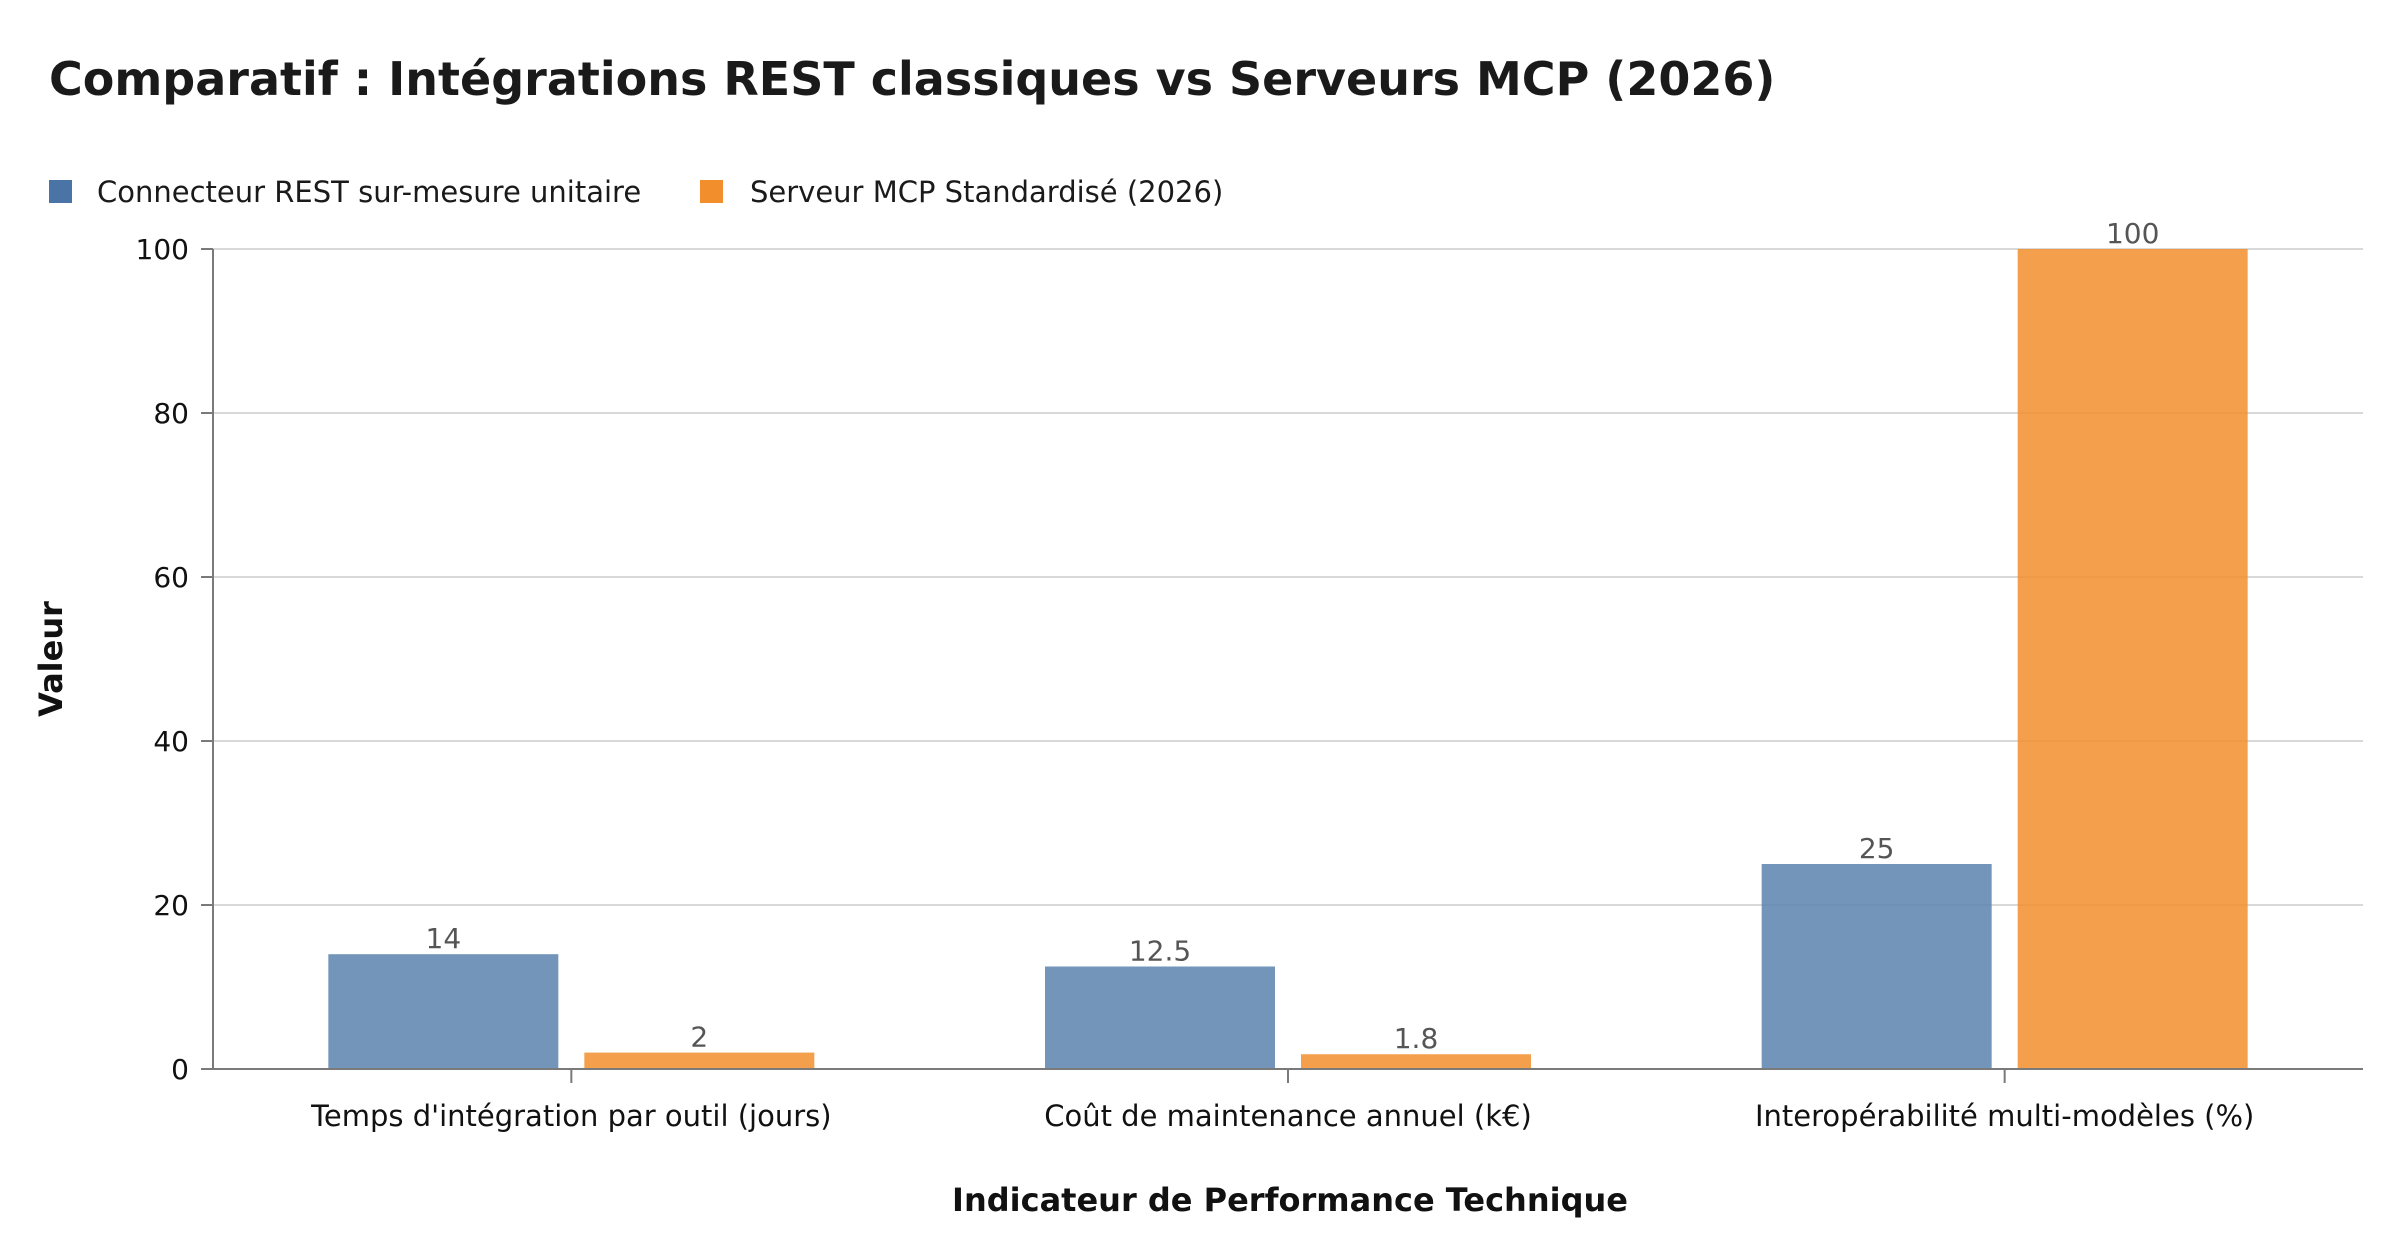  What do you see at coordinates (369, 192) in the screenshot?
I see `legend-label-rest: Connecteur REST sur-mesure unitaire` at bounding box center [369, 192].